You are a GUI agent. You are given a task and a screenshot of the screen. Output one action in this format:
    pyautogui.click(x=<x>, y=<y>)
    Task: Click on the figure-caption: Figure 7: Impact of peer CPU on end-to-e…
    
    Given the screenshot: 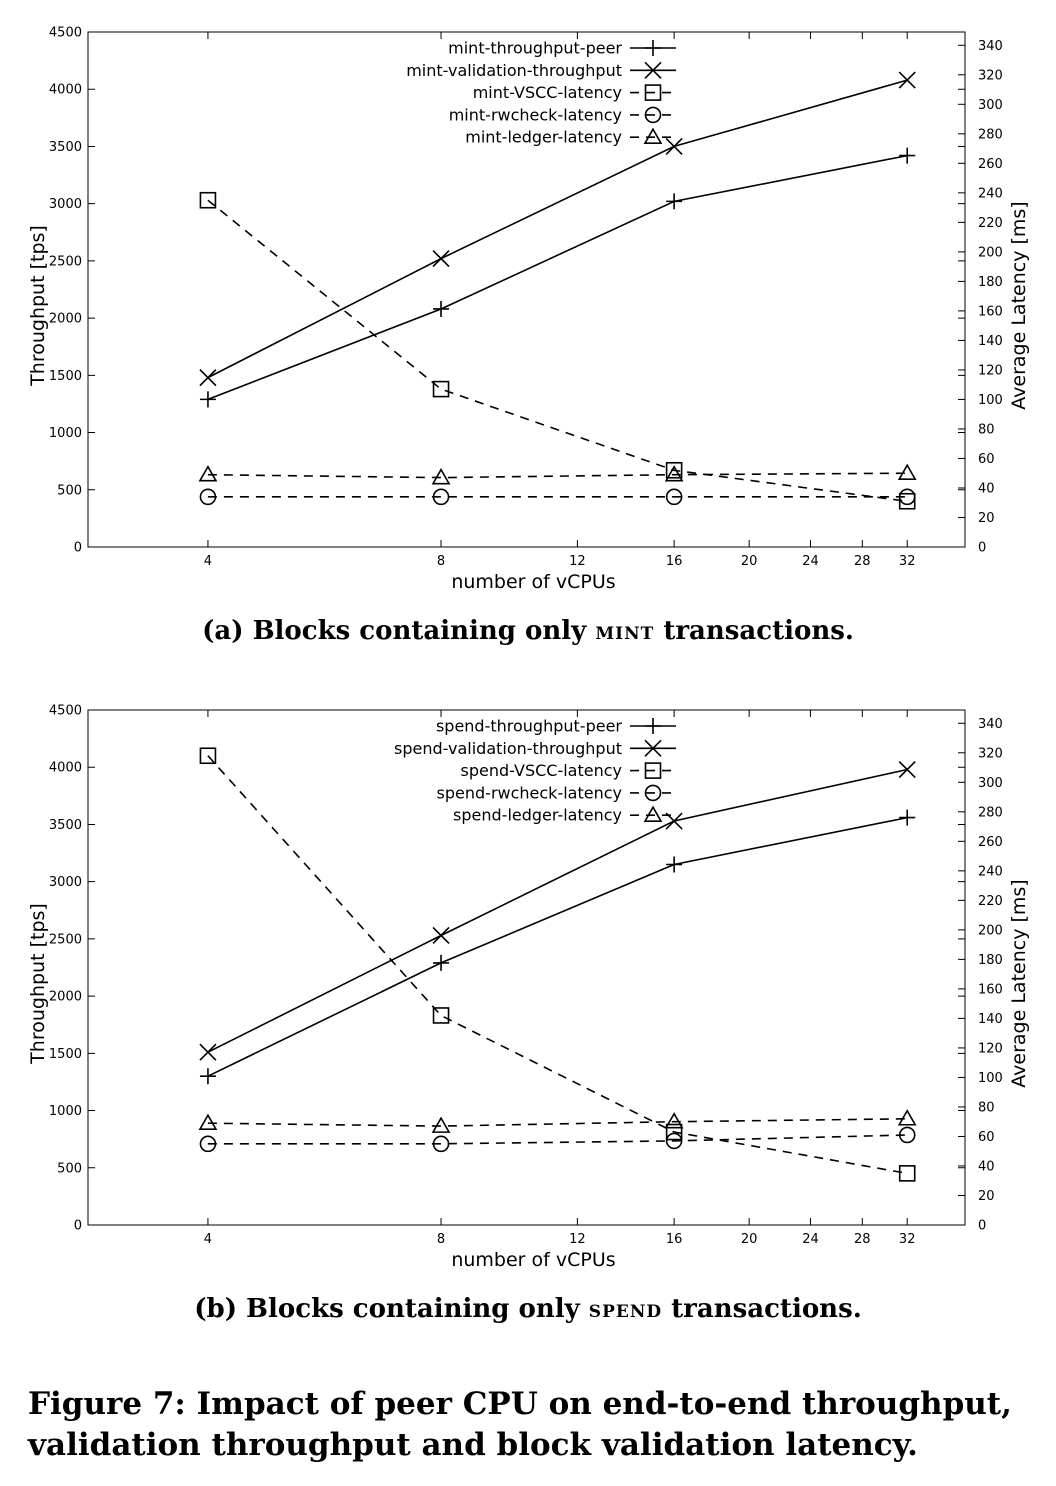 What is the action you would take?
    pyautogui.click(x=520, y=1424)
    